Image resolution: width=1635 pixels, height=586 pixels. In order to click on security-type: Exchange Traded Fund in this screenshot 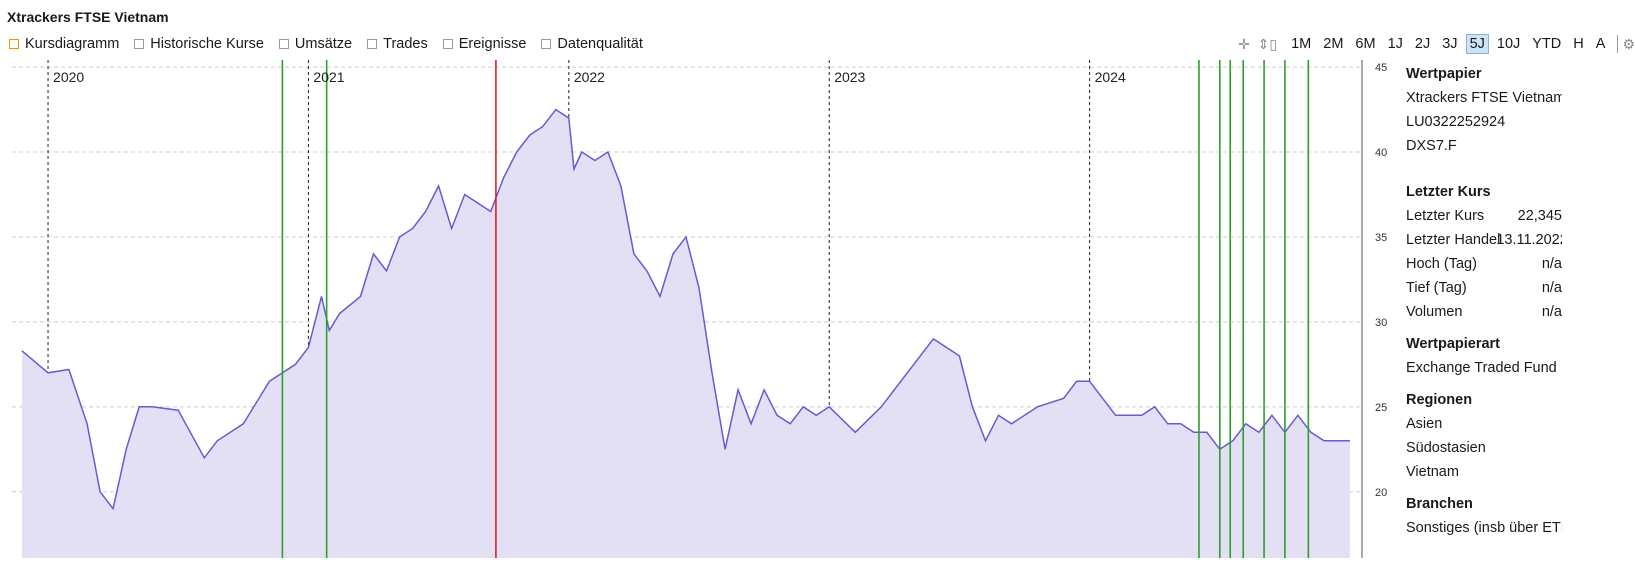, I will do `click(1481, 368)`.